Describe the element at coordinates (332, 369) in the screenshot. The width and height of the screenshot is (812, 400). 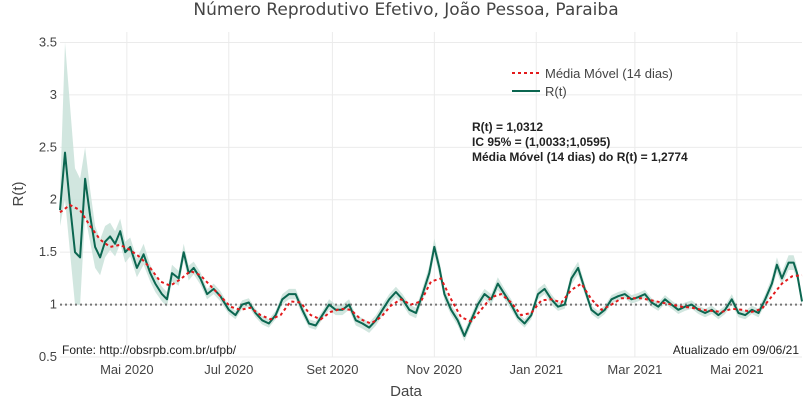
I see `x-tick-label: Set 2020` at that location.